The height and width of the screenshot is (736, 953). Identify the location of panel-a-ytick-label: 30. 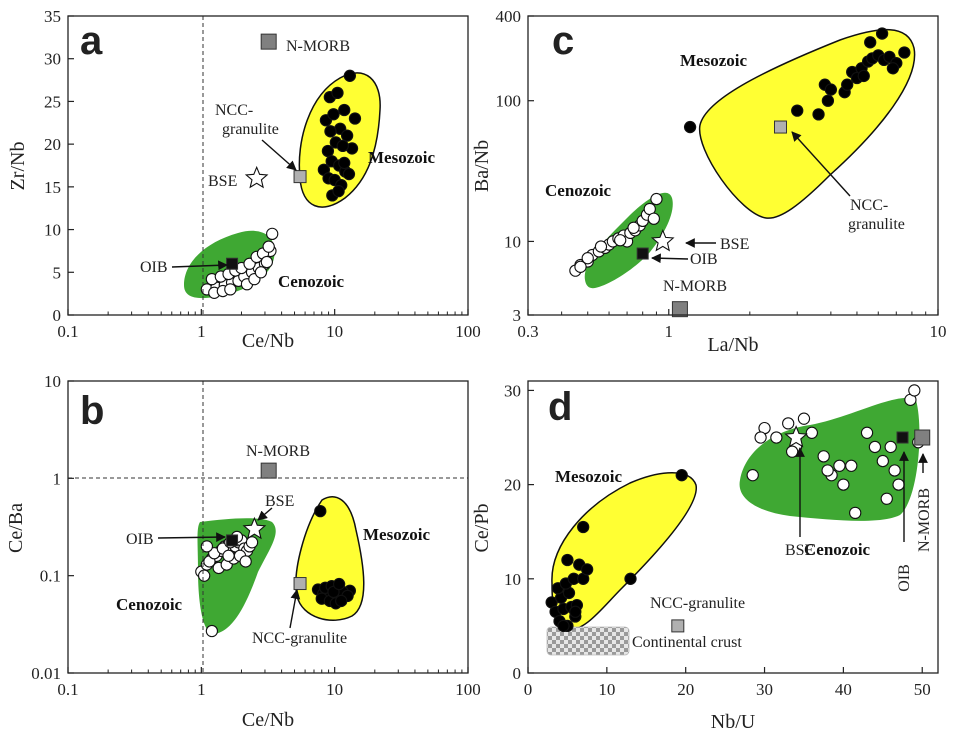
(52, 59).